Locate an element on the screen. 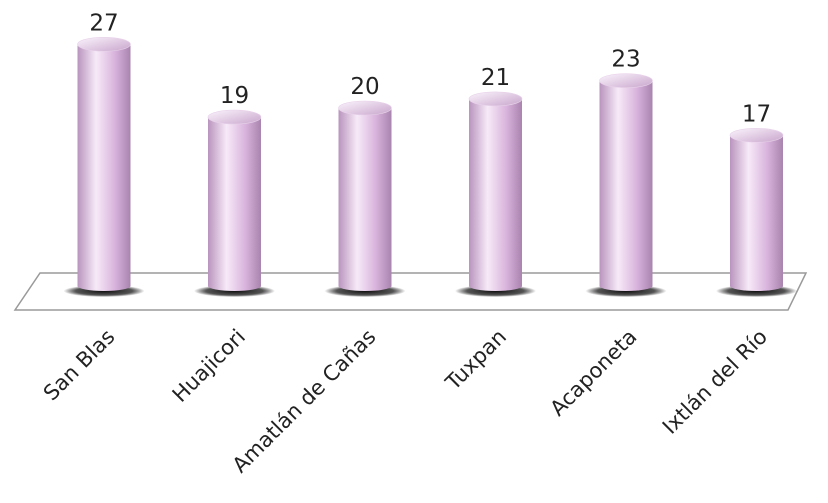 This screenshot has width=828, height=503. category-label: San Blas is located at coordinates (79, 365).